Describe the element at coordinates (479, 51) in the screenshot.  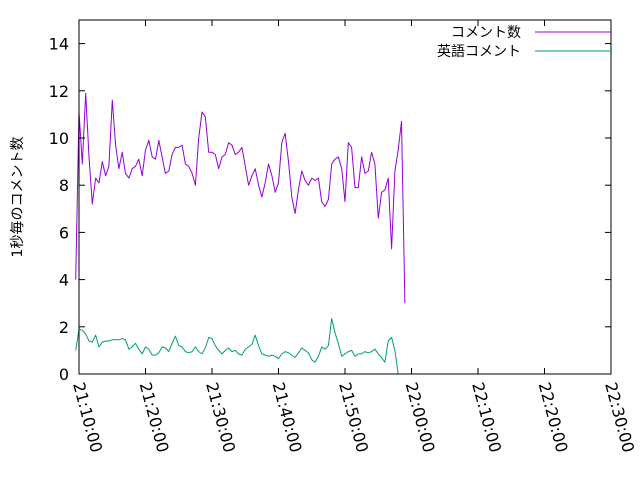
I see `legend-label-2: 英語コメント` at that location.